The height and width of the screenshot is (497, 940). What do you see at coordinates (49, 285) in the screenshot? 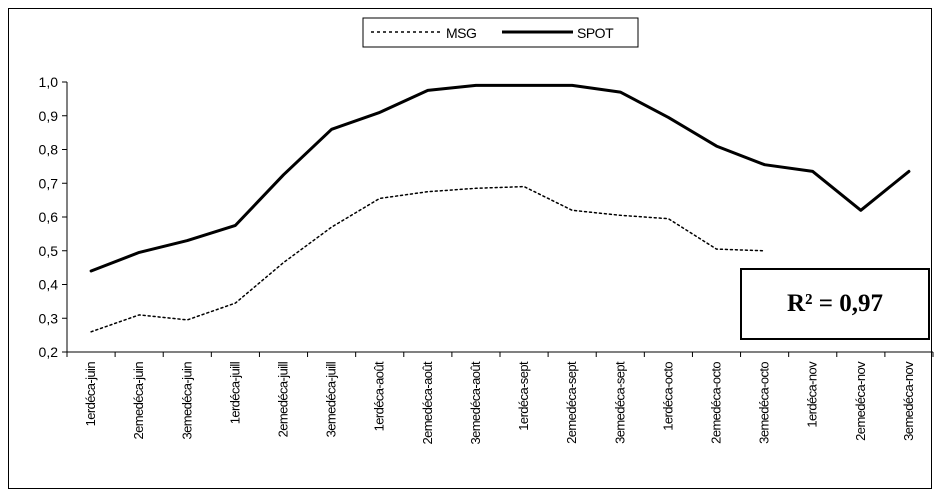
I see `y-tick-label: 0,4` at bounding box center [49, 285].